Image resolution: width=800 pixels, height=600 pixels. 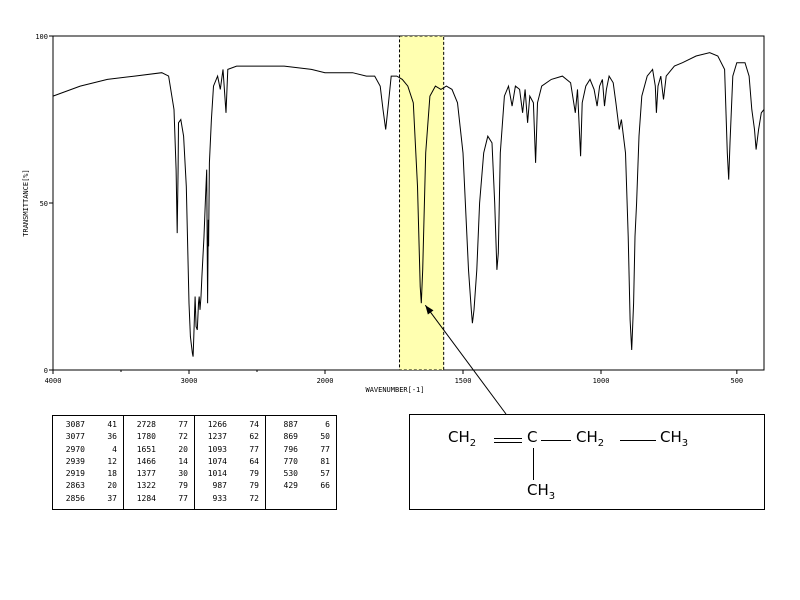 I want to click on peak-wavenumber: 1014, so click(x=217, y=474).